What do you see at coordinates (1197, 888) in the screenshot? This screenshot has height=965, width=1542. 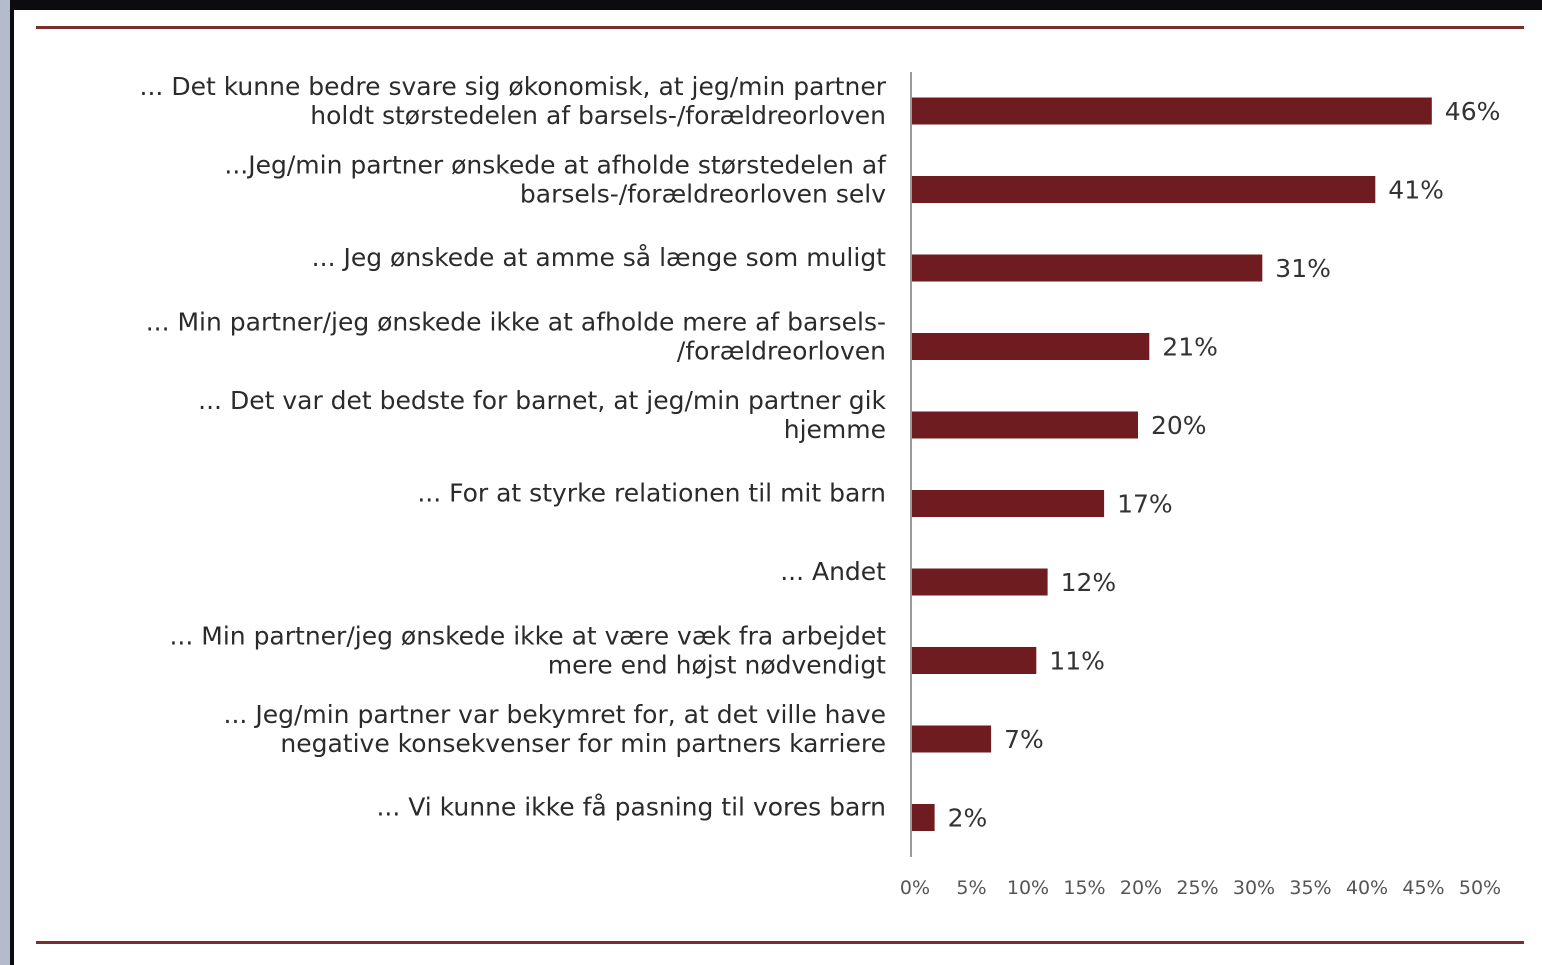 I see `x-tick-label: 25%` at bounding box center [1197, 888].